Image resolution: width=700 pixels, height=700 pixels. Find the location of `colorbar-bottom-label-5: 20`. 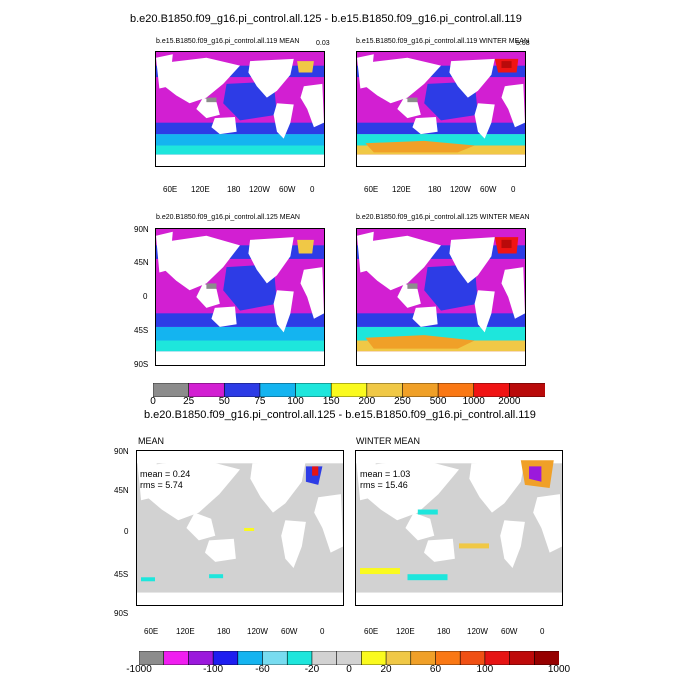

colorbar-bottom-label-5: 20 is located at coordinates (386, 669).